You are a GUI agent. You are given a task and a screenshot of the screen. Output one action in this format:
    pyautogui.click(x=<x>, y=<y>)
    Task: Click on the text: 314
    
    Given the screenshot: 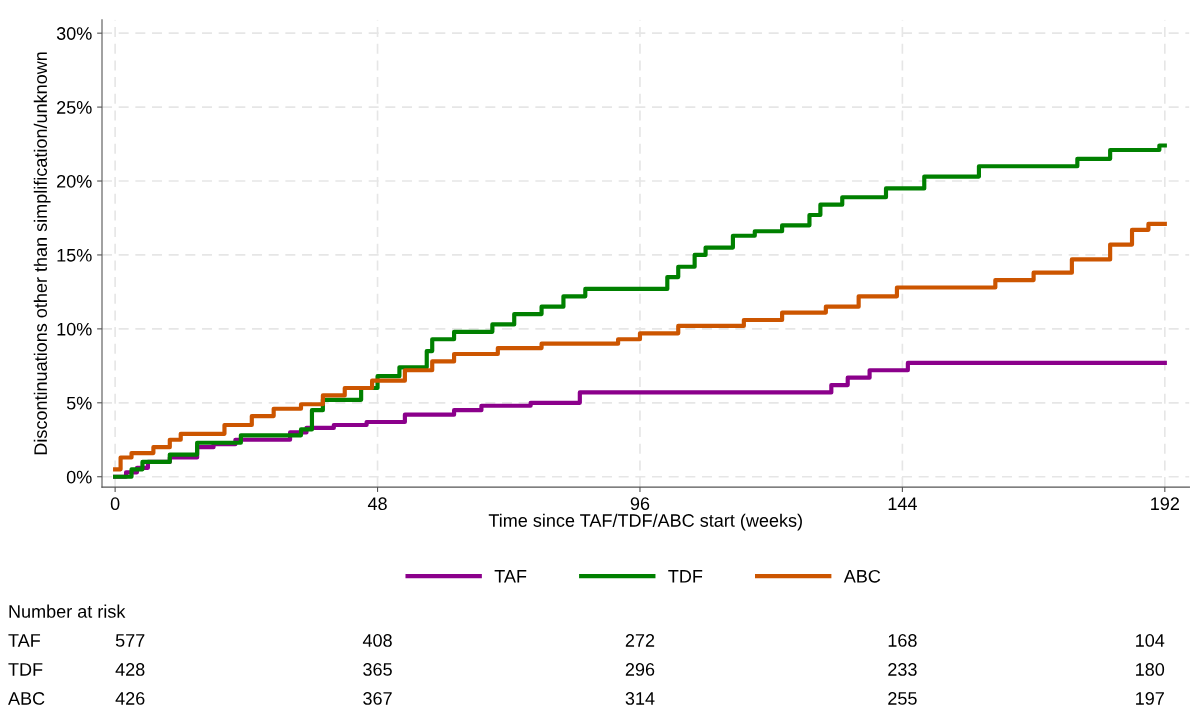 What is the action you would take?
    pyautogui.click(x=640, y=698)
    